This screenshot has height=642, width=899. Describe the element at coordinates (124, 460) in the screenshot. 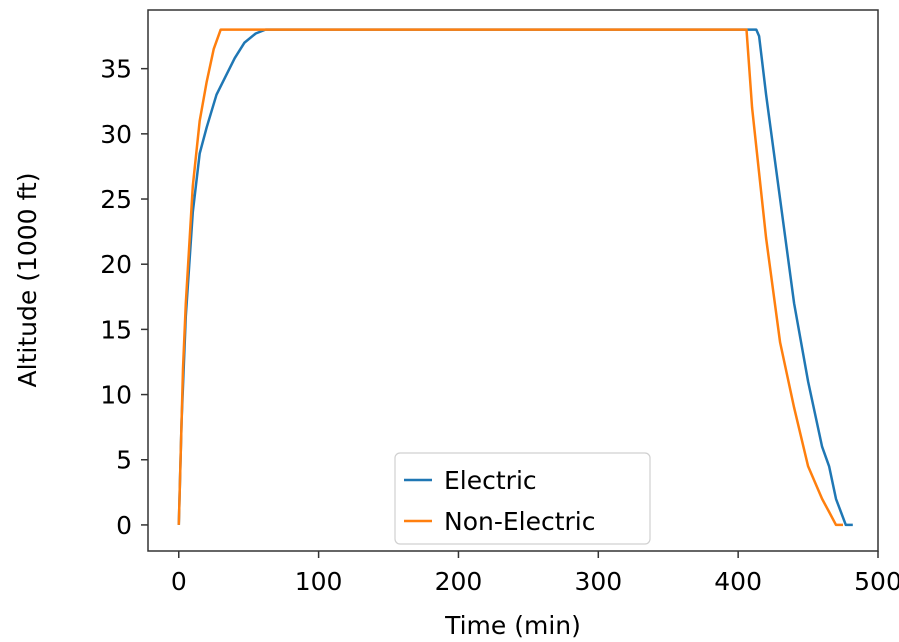

I see `y-tick-label: 5` at that location.